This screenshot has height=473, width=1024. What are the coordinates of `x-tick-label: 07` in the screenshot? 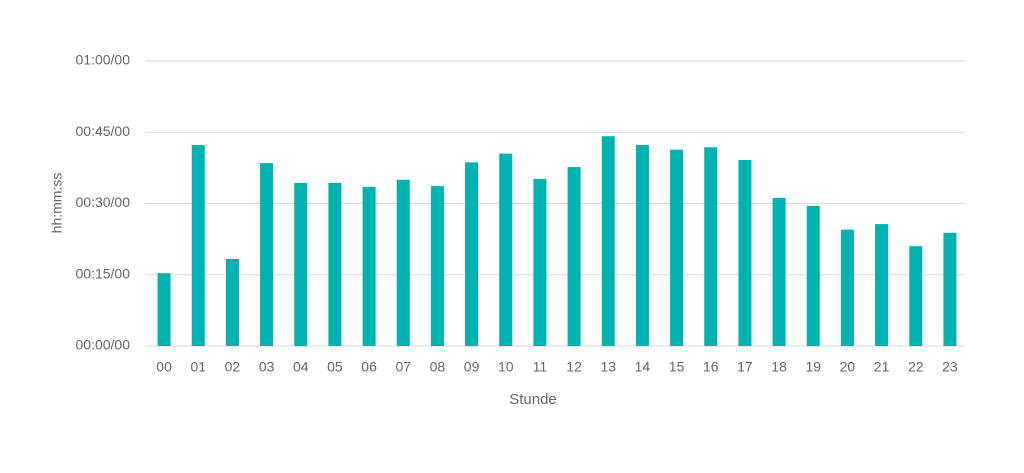 It's located at (403, 367).